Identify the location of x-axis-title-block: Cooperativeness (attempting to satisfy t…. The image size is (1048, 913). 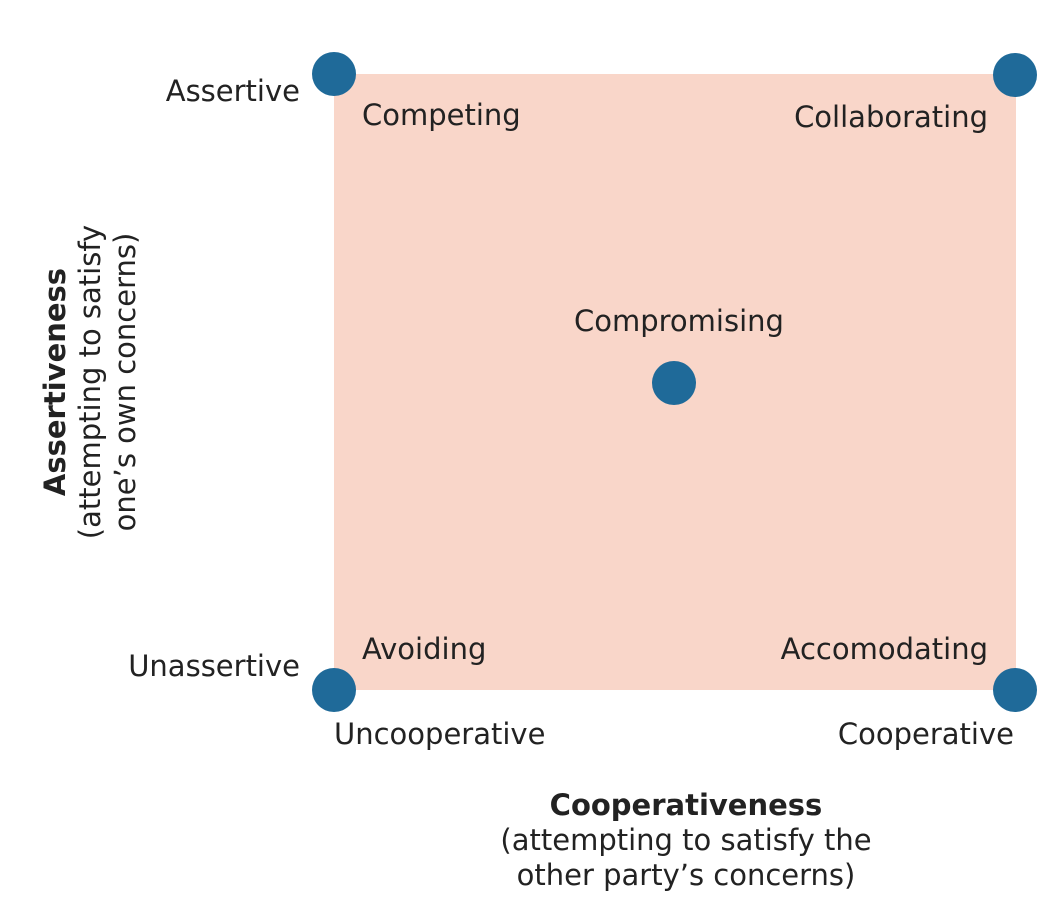
(686, 840).